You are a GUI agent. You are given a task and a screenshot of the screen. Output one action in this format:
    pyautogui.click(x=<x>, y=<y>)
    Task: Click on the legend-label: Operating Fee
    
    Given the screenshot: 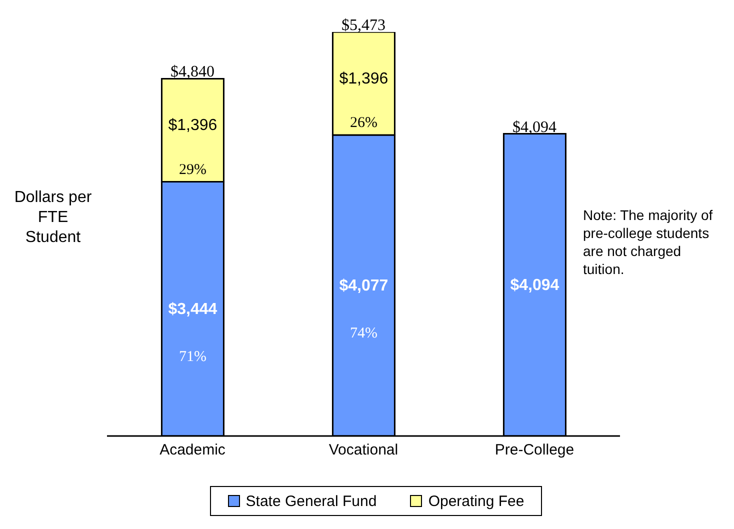 What is the action you would take?
    pyautogui.click(x=476, y=501)
    